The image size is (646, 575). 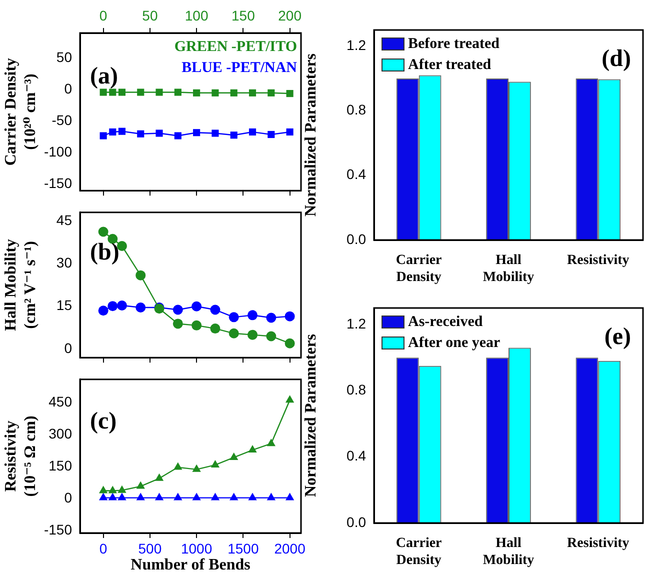 What do you see at coordinates (196, 15) in the screenshot?
I see `x2-tick-label: 100` at bounding box center [196, 15].